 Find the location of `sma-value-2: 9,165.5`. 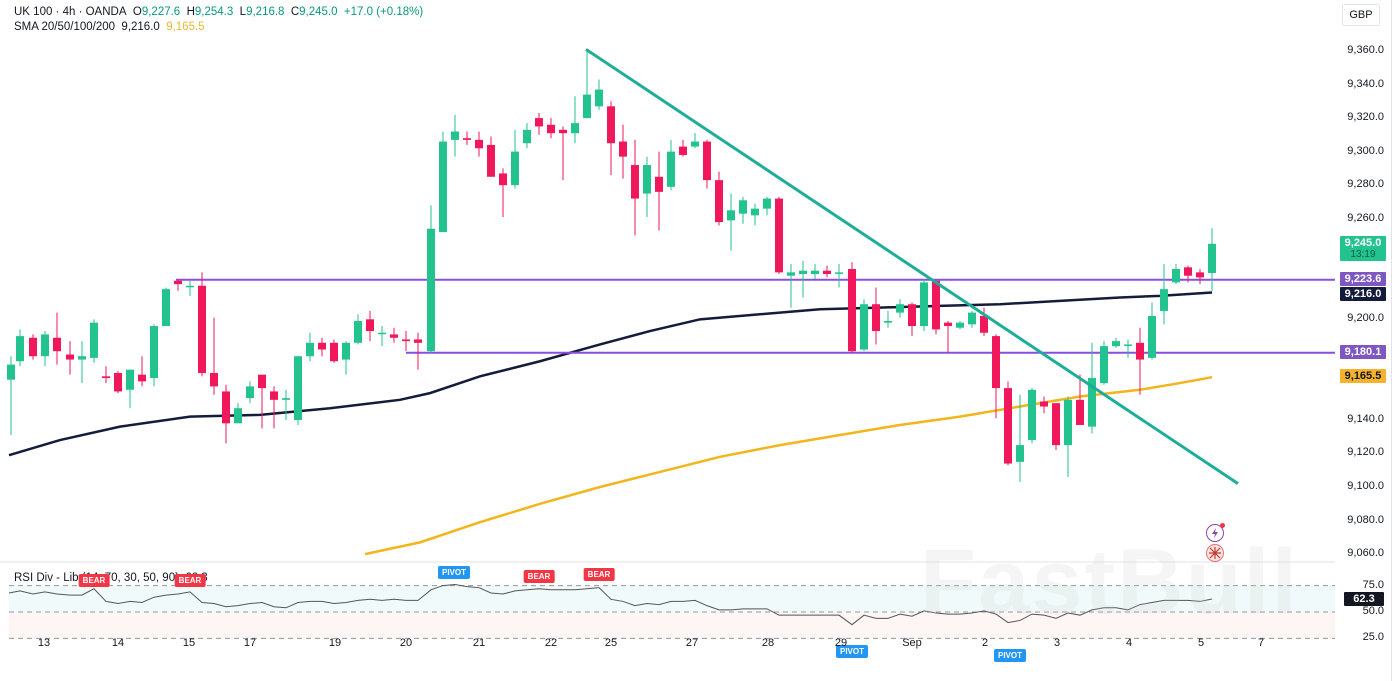

sma-value-2: 9,165.5 is located at coordinates (185, 27).